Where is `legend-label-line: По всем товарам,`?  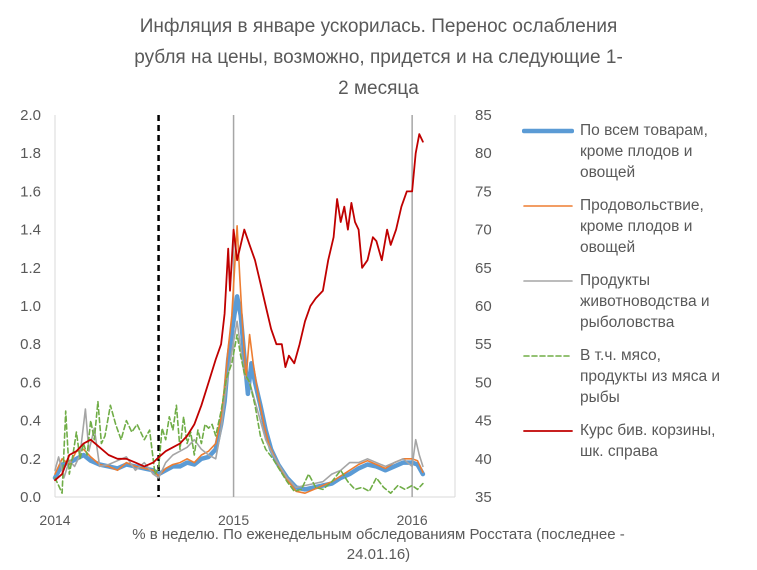
legend-label-line: По всем товарам, is located at coordinates (644, 130).